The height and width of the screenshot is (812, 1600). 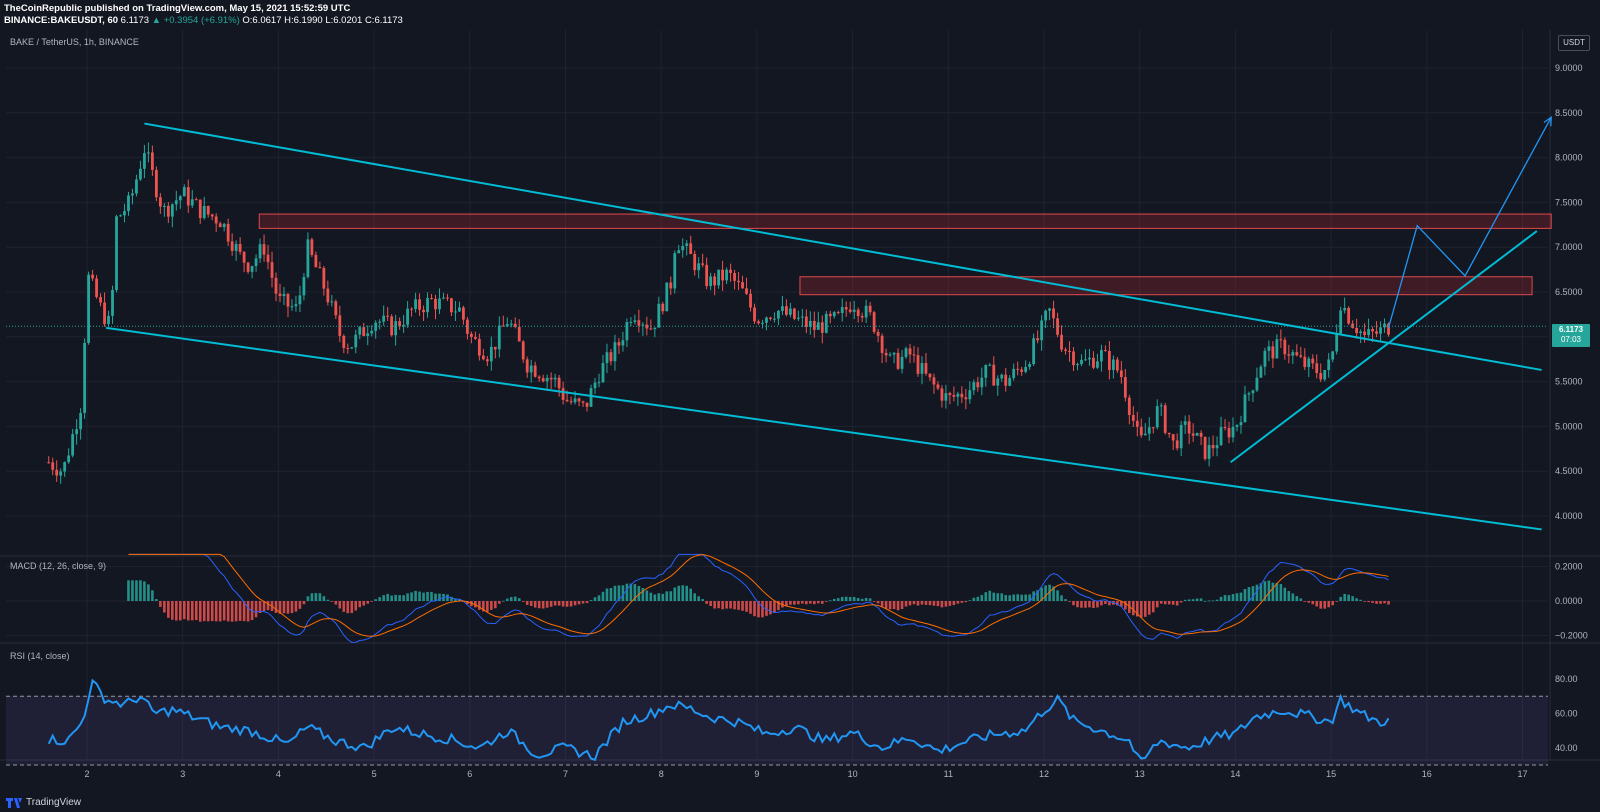 What do you see at coordinates (54, 802) in the screenshot?
I see `footer-brand: TradingView` at bounding box center [54, 802].